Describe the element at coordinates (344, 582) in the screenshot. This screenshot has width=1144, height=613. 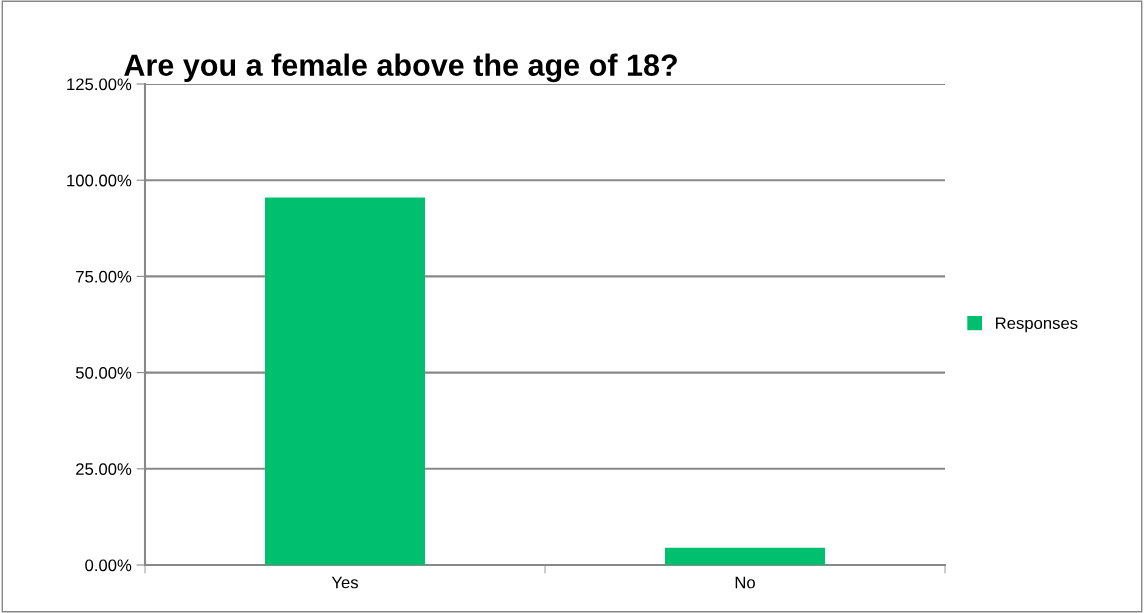
I see `x-tick-label: Yes` at that location.